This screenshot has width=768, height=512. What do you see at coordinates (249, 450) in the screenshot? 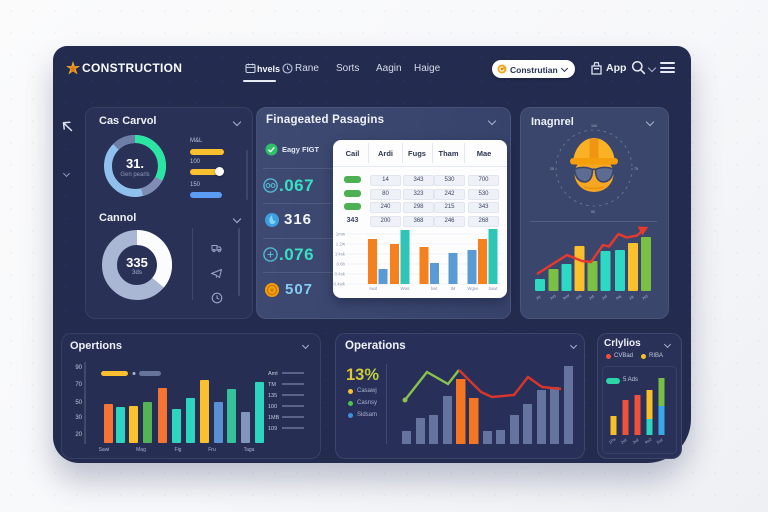
I see `svg-text: Taga` at bounding box center [249, 450].